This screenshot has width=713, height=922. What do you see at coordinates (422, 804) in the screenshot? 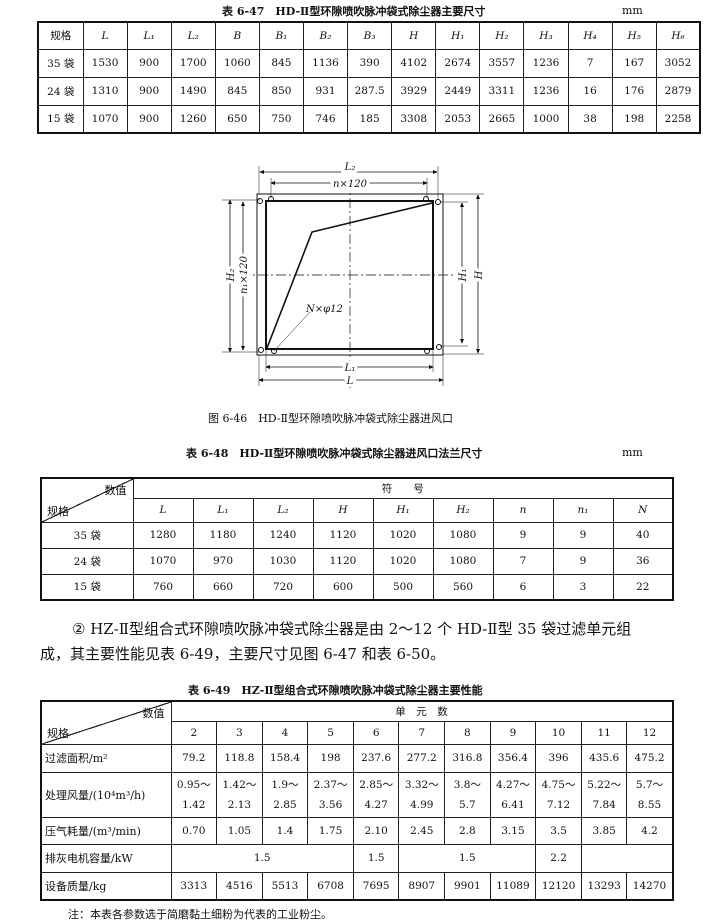
I see `range-high: 4.99` at bounding box center [422, 804].